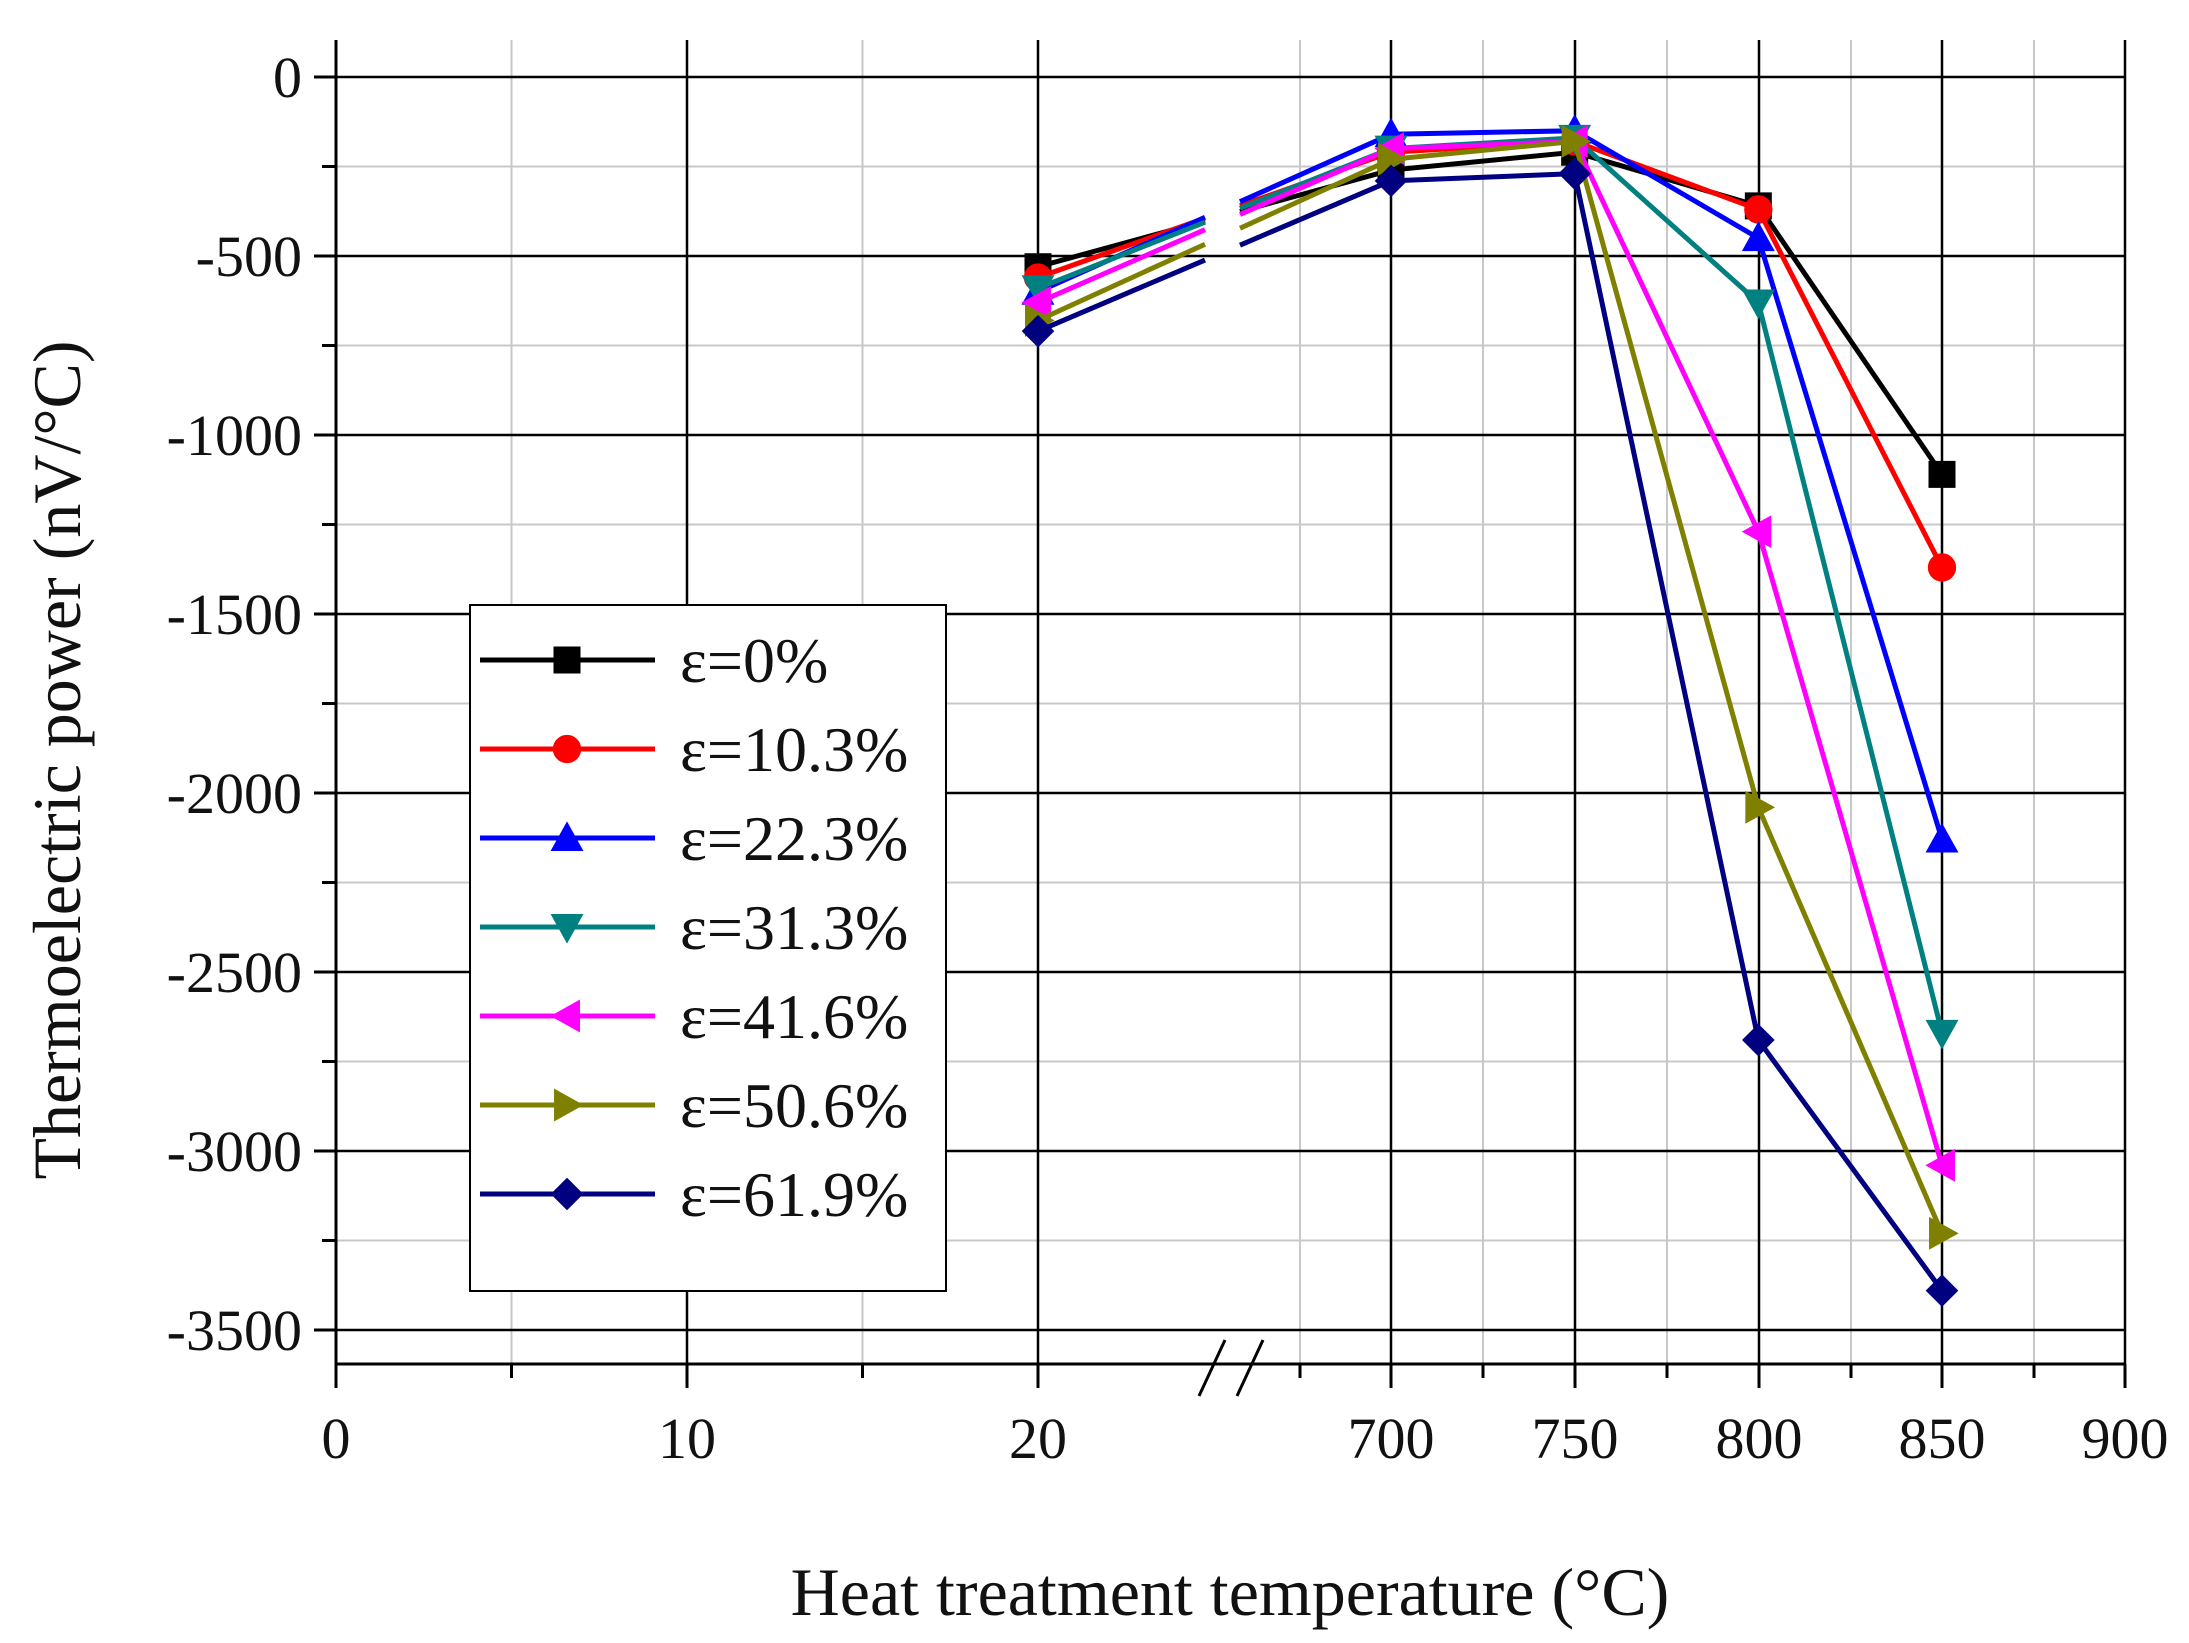 The height and width of the screenshot is (1643, 2189). Describe the element at coordinates (1759, 1438) in the screenshot. I see `x-tick-label: 800` at that location.